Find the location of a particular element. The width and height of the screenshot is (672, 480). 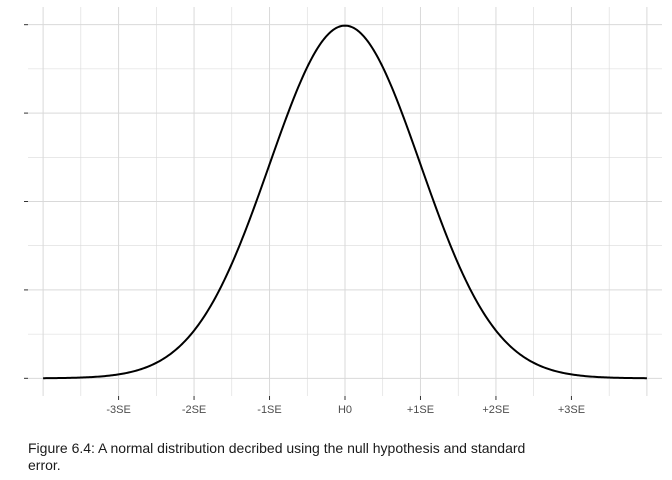

x-tick-label: +1SE is located at coordinates (420, 410).